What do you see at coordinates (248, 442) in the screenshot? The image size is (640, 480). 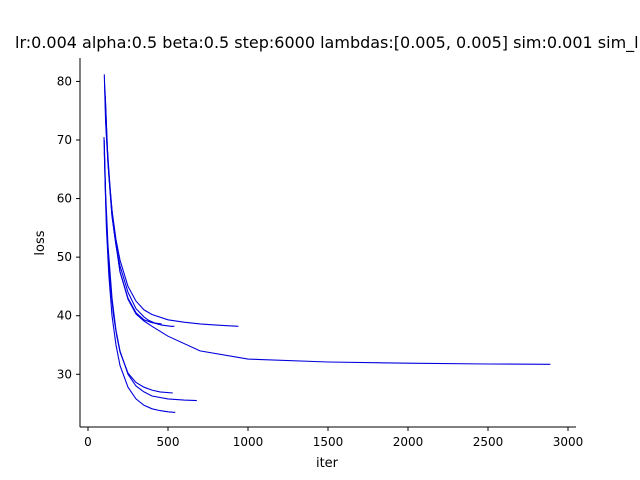 I see `x-tick-label: 1000` at bounding box center [248, 442].